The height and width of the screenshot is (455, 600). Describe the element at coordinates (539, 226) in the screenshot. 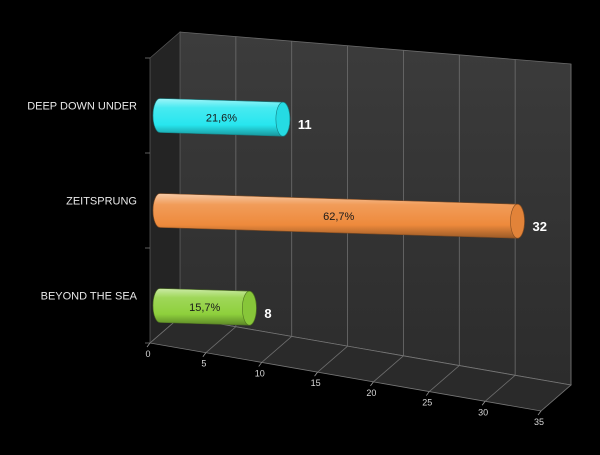

I see `value-label: 32` at that location.